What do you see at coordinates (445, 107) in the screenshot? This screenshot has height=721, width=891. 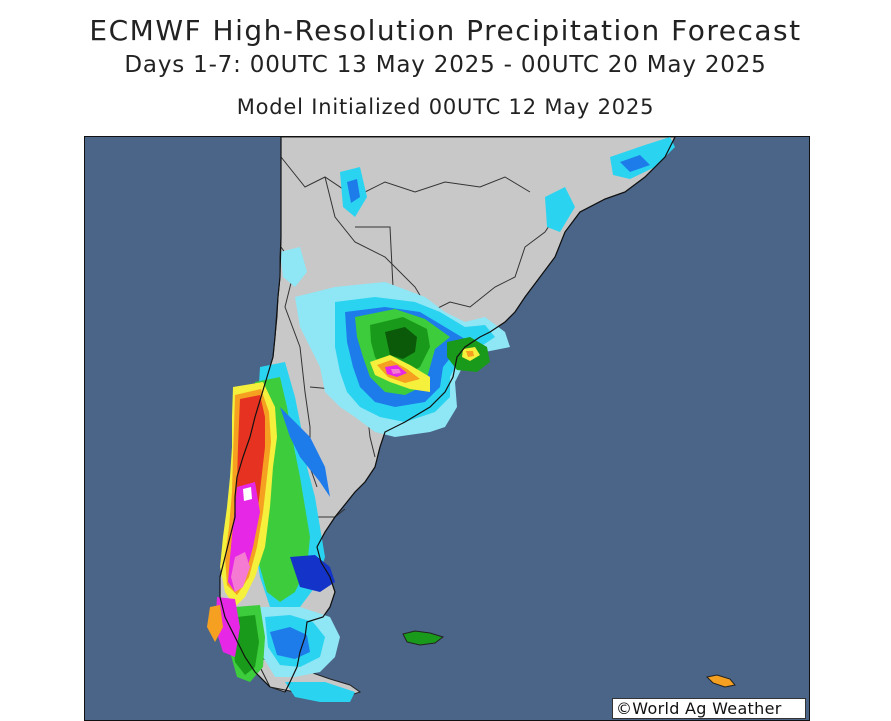 I see `model-init-time: Model Initialized 00UTC 12 May 2025` at bounding box center [445, 107].